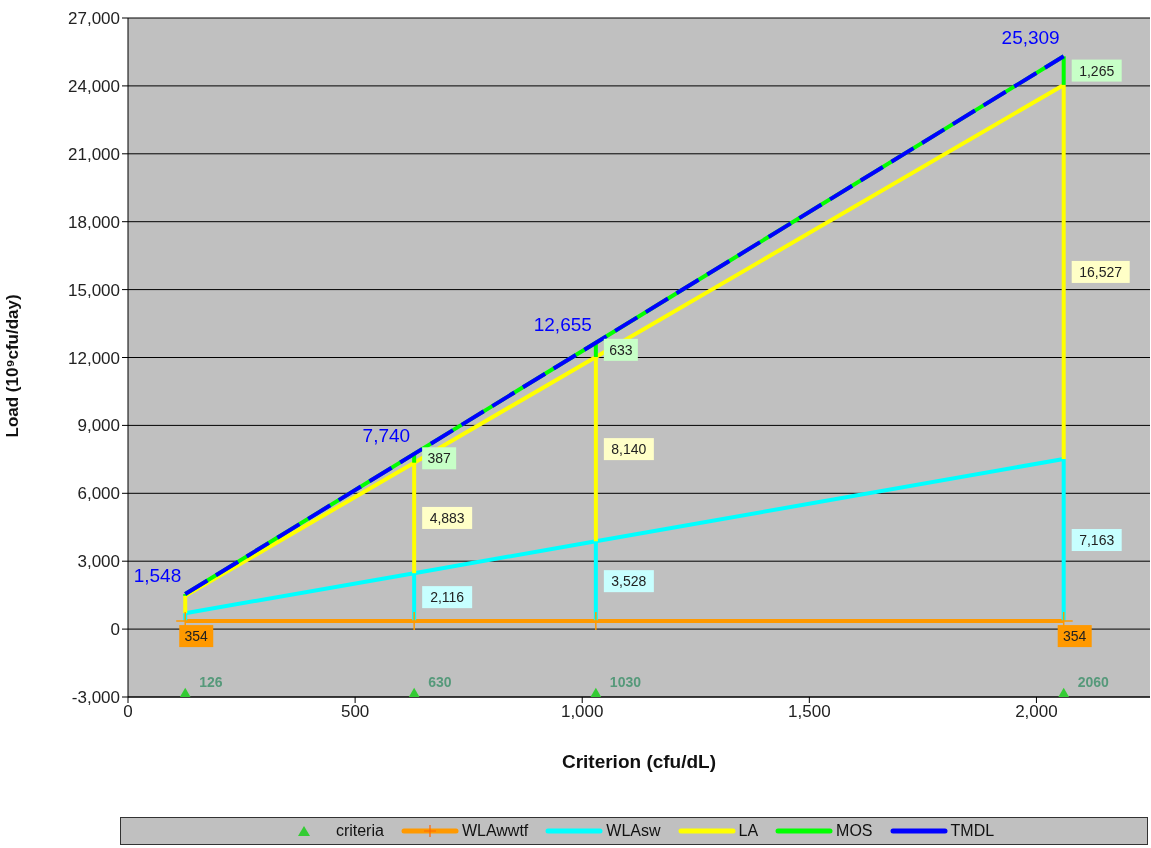  What do you see at coordinates (157, 576) in the screenshot?
I see `data-label: 1,548` at bounding box center [157, 576].